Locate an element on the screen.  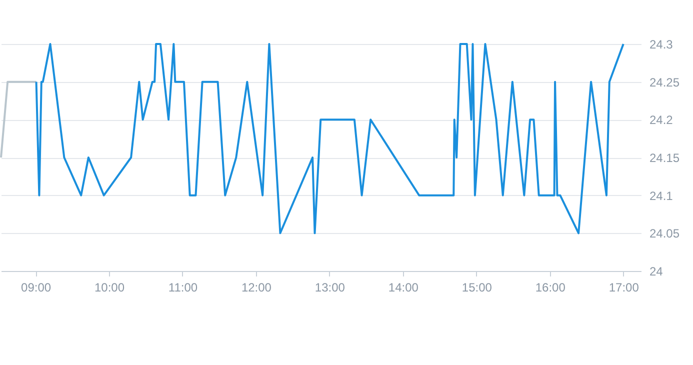
x-tick-label: 15:00 is located at coordinates (477, 287).